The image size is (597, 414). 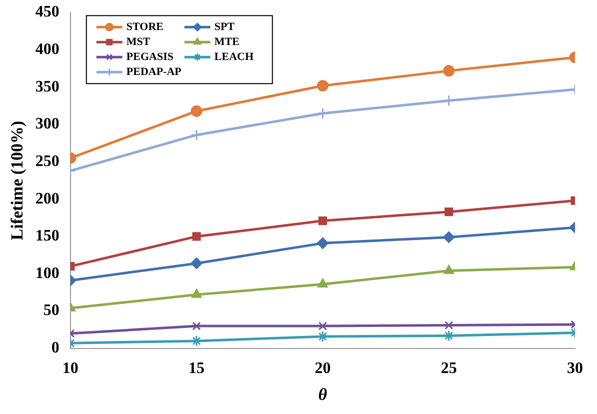 I want to click on y-tick-label: 450, so click(x=47, y=12).